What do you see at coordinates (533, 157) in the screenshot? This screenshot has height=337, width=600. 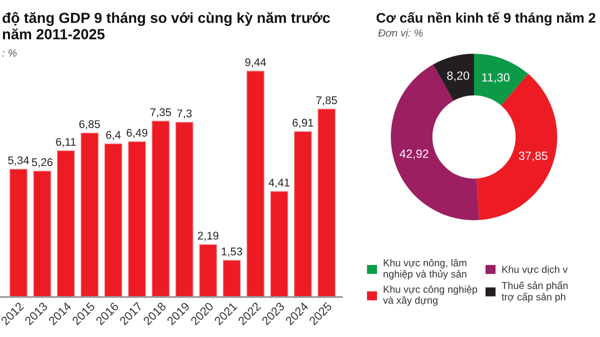 I see `data-label: 37,85` at bounding box center [533, 157].